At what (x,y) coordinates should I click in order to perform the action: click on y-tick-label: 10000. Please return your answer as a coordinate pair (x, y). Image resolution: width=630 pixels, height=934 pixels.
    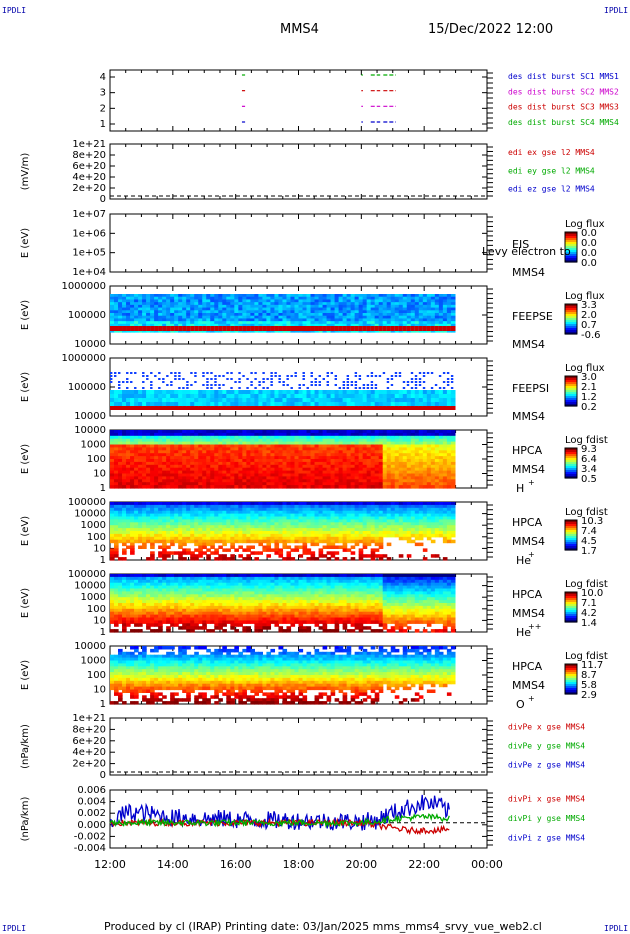
    Looking at the image, I should click on (90, 416).